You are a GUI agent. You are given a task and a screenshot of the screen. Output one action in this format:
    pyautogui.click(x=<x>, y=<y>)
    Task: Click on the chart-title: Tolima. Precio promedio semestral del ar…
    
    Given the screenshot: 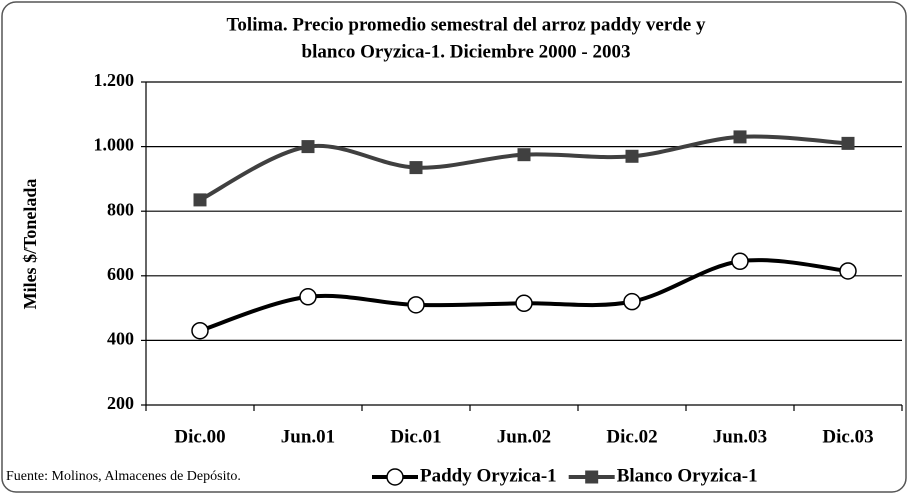 What is the action you would take?
    pyautogui.click(x=466, y=24)
    